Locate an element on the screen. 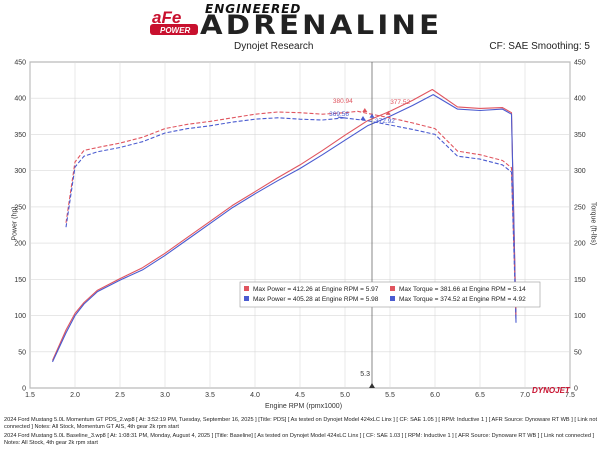  y-tick-label: 400 is located at coordinates (20, 99).